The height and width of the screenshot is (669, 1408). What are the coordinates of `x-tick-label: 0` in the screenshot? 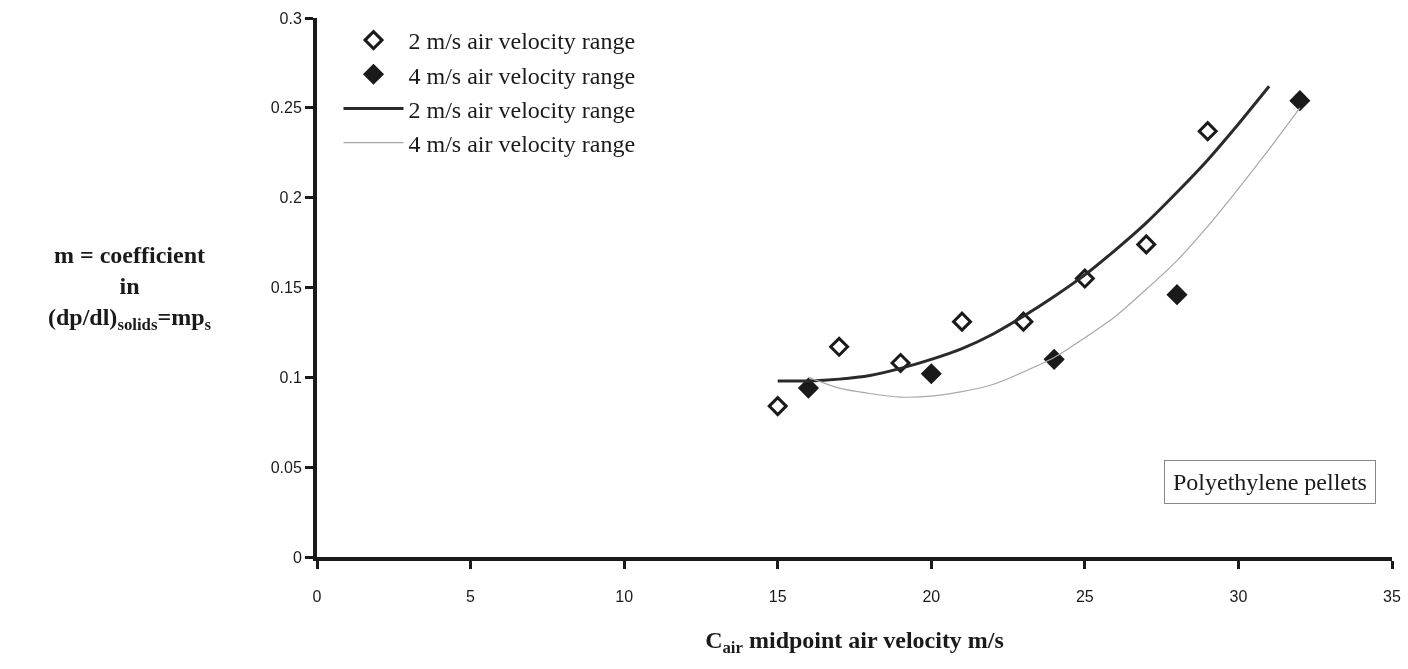 It's located at (317, 597).